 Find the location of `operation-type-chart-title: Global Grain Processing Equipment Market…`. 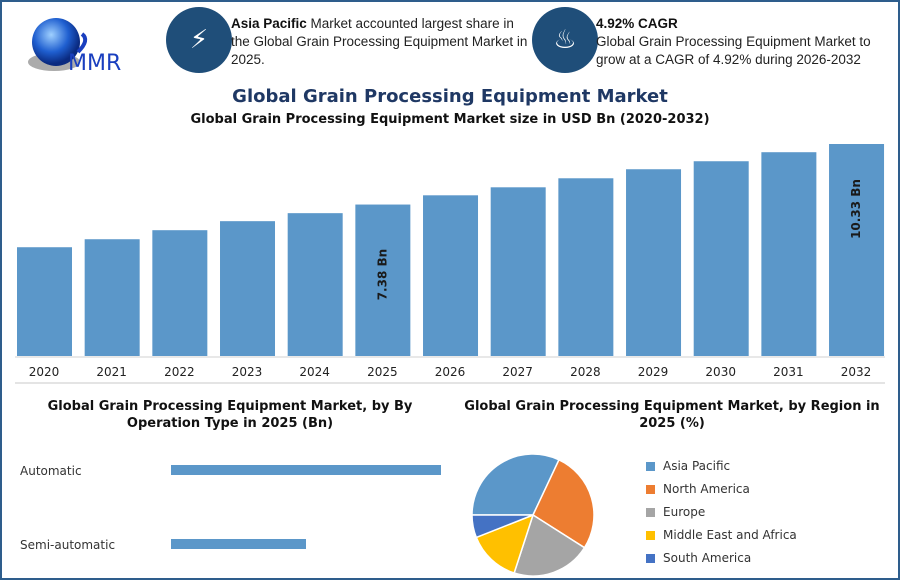

operation-type-chart-title: Global Grain Processing Equipment Market… is located at coordinates (230, 415).